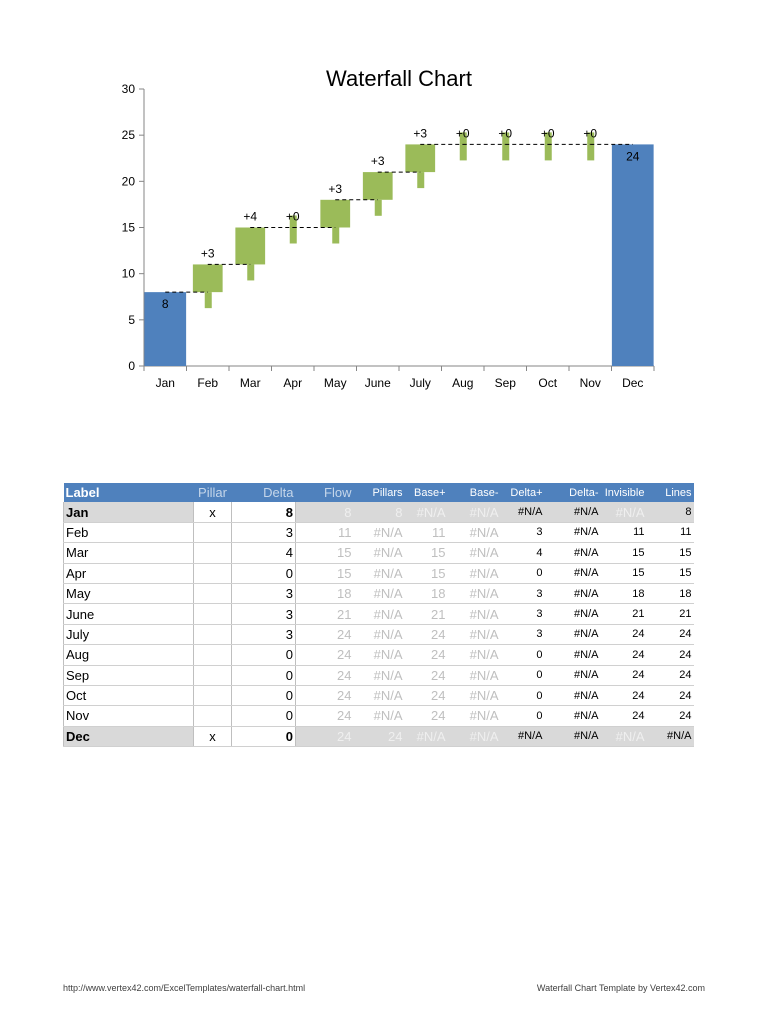 This screenshot has width=768, height=1024. Describe the element at coordinates (670, 533) in the screenshot. I see `cell-lines: 11` at that location.